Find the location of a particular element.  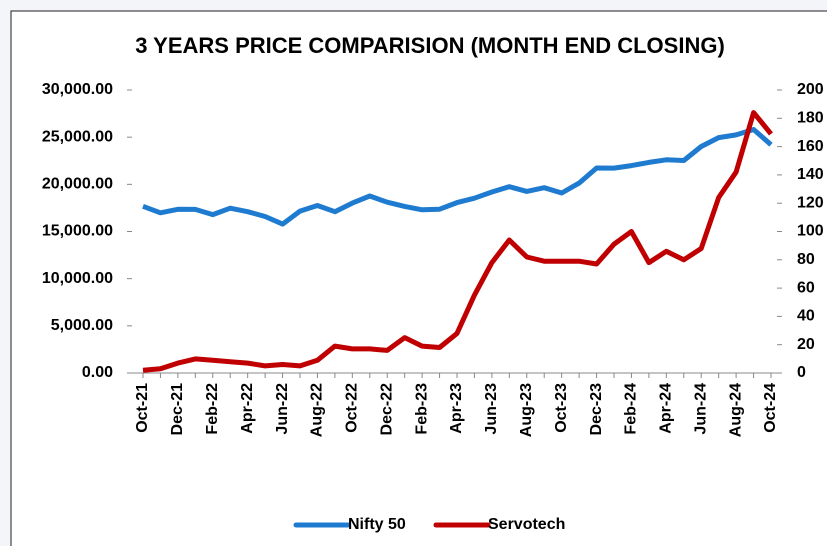

x-tick-label: Jun-22 is located at coordinates (282, 409).